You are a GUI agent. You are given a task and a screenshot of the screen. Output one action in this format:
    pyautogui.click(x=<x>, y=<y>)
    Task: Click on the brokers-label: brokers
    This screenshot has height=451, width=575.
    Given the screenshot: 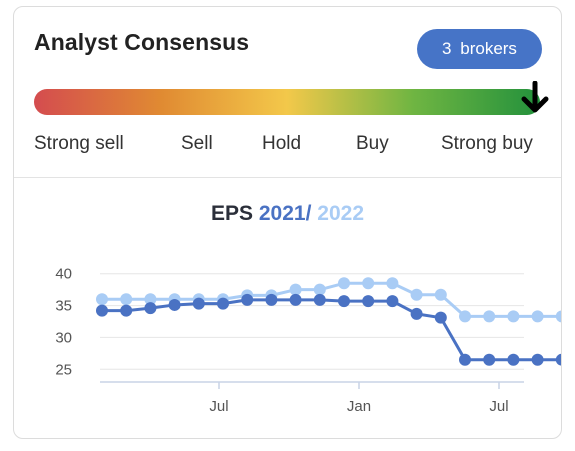 What is the action you would take?
    pyautogui.click(x=488, y=48)
    